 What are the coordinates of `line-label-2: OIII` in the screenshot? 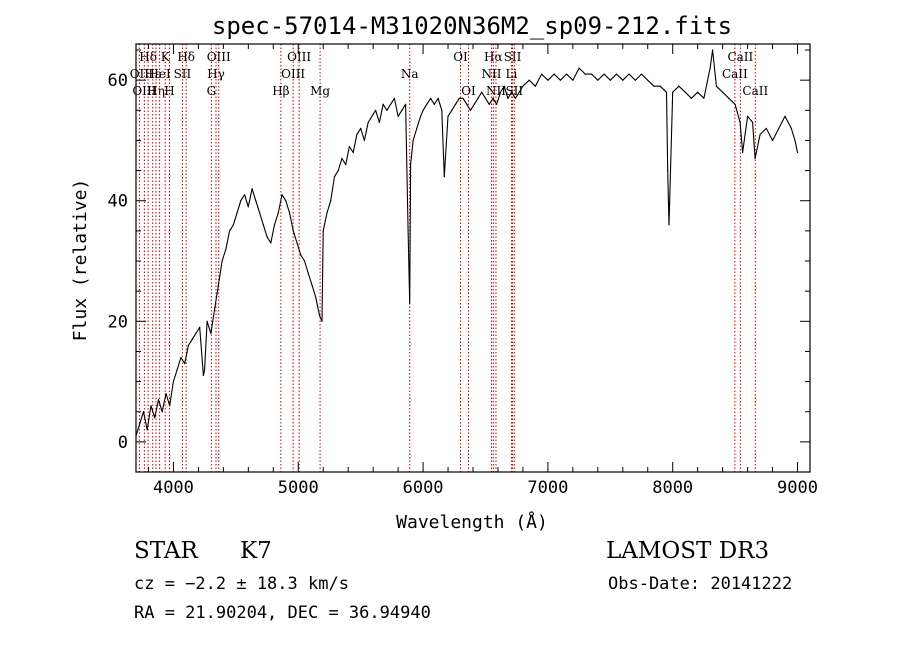 It's located at (144, 91).